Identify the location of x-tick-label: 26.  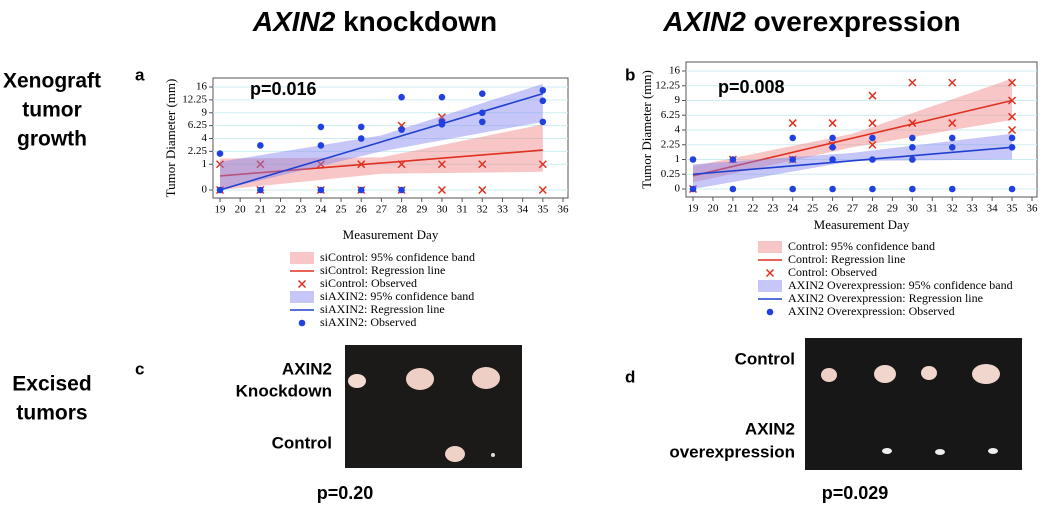
(362, 210).